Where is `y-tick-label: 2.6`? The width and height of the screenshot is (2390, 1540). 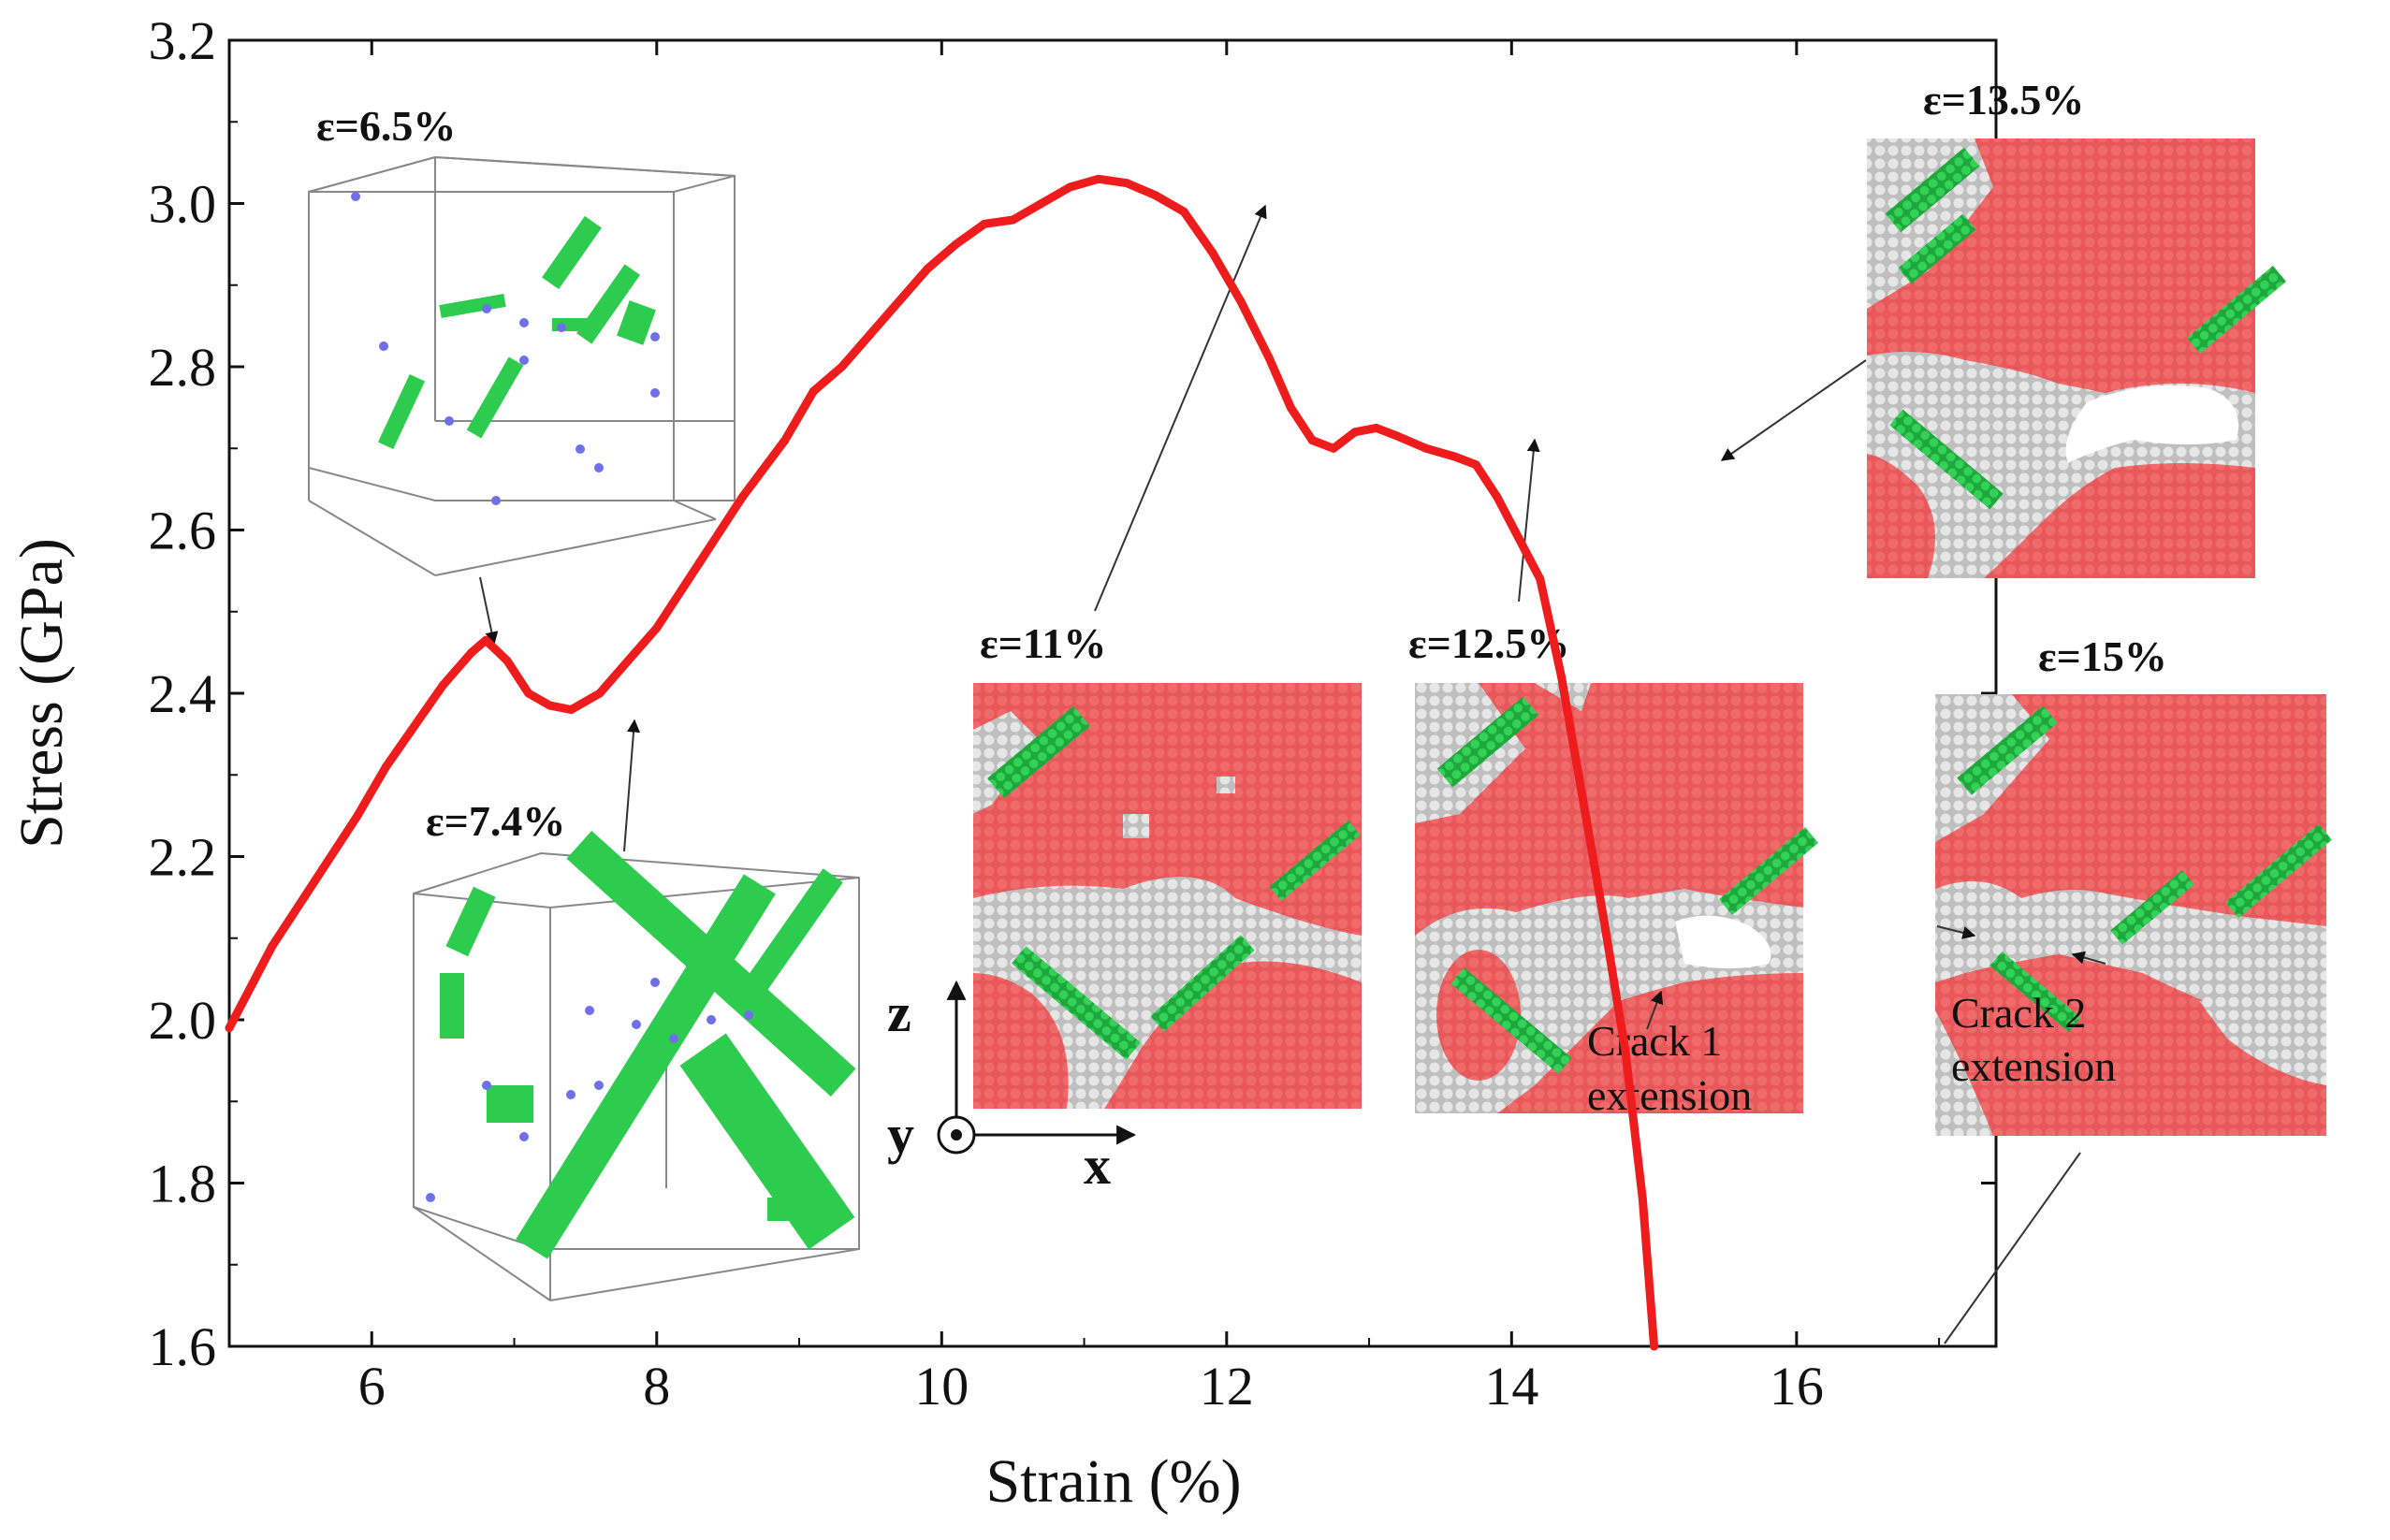 y-tick-label: 2.6 is located at coordinates (183, 531).